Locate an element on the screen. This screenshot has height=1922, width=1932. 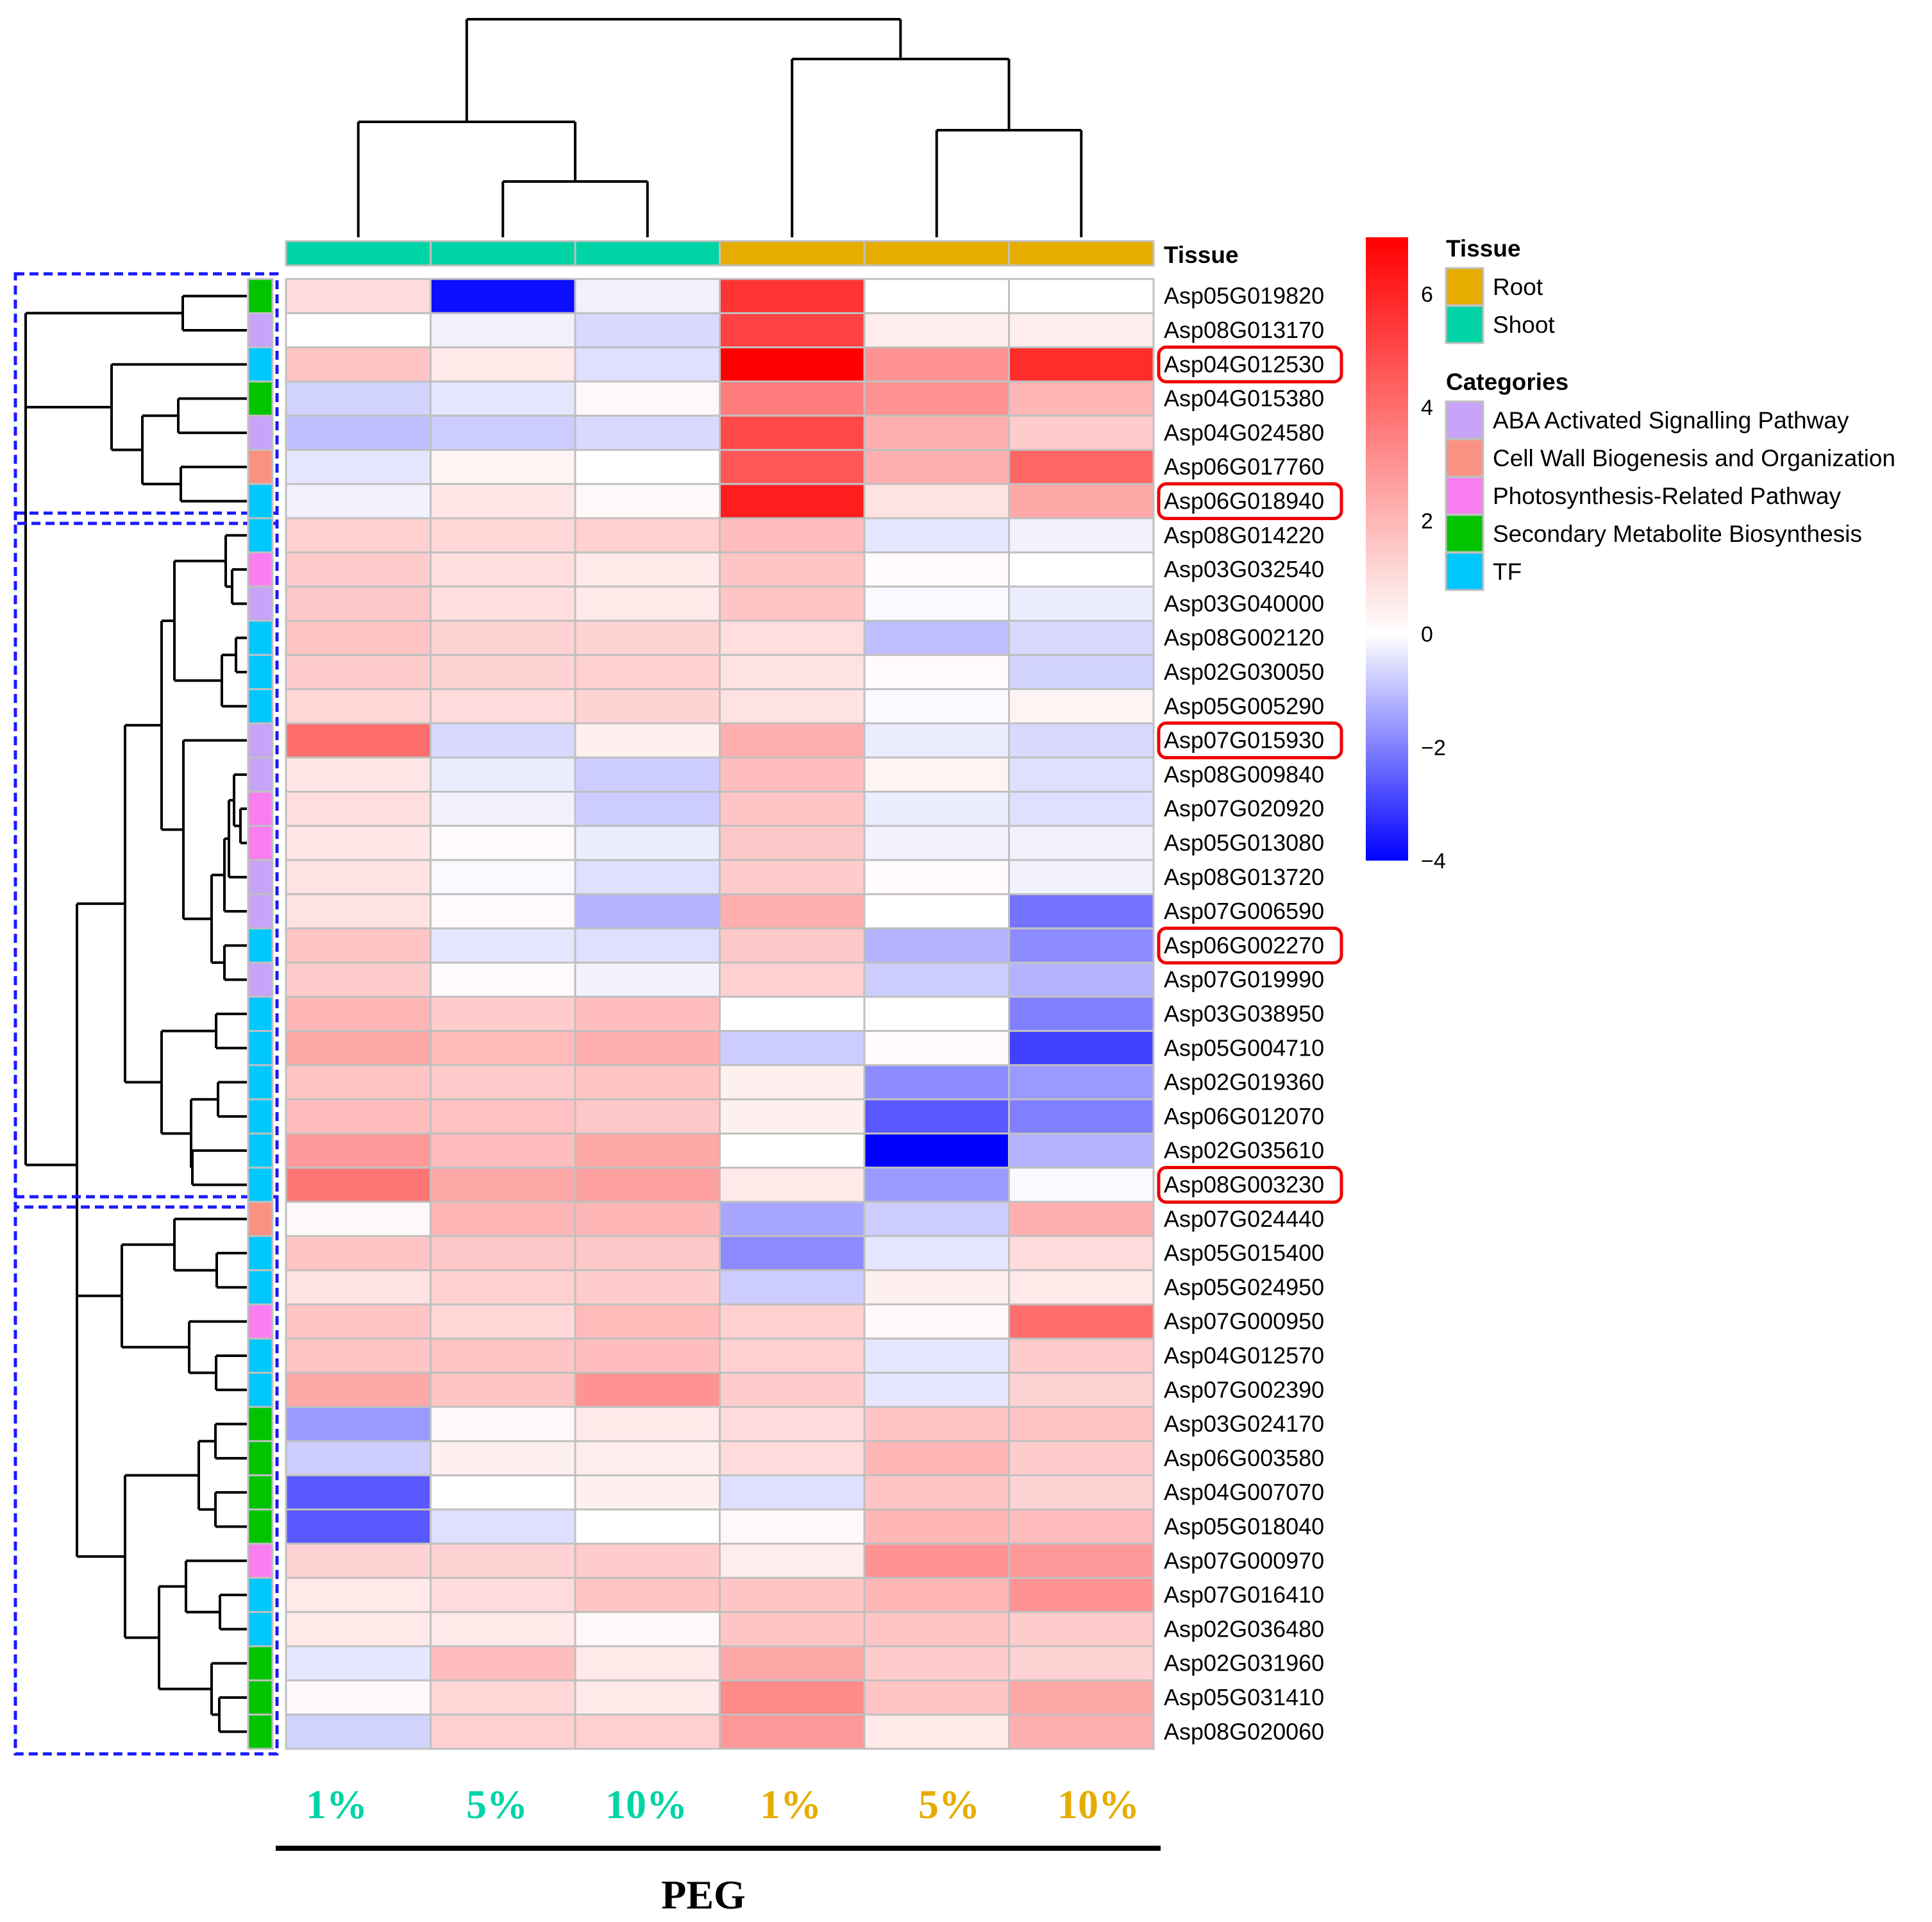
legend-category-label: ABA Activated Signalling Pathway is located at coordinates (1671, 420).